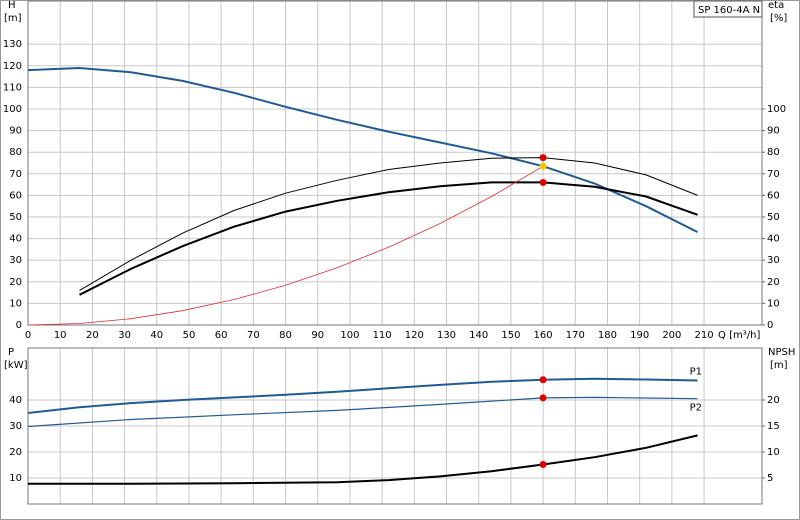 The height and width of the screenshot is (520, 800). Describe the element at coordinates (285, 335) in the screenshot. I see `x-tick-label: 80` at that location.